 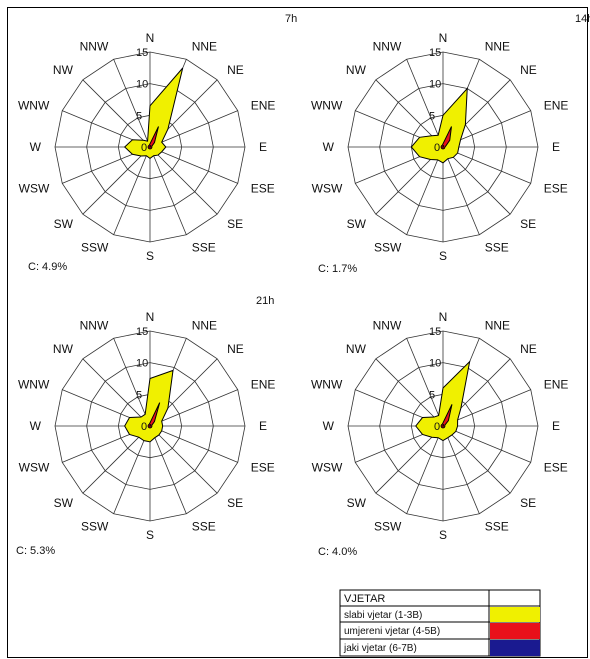 I want to click on direction-label: S, so click(x=150, y=535).